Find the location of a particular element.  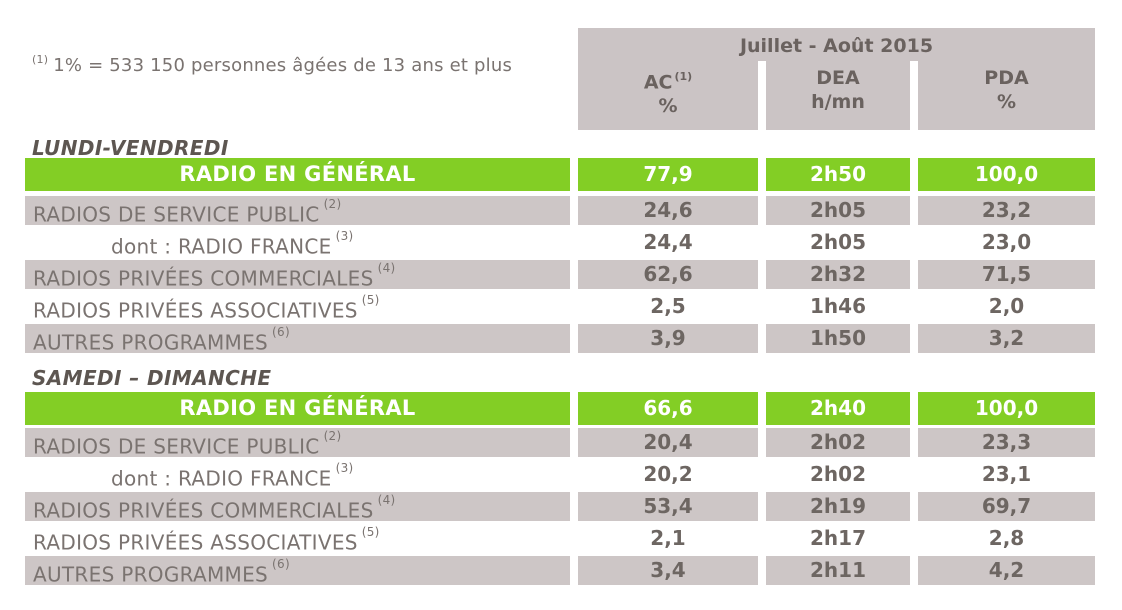

value-pda: 23,1 is located at coordinates (1006, 474).